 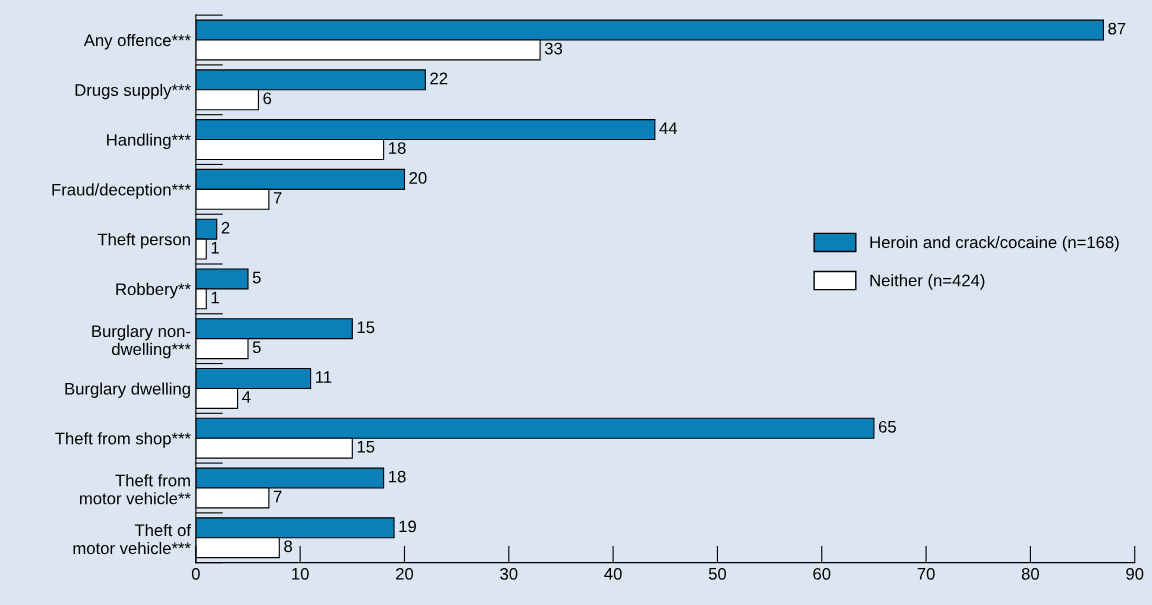 I want to click on data-label: 8, so click(x=288, y=546).